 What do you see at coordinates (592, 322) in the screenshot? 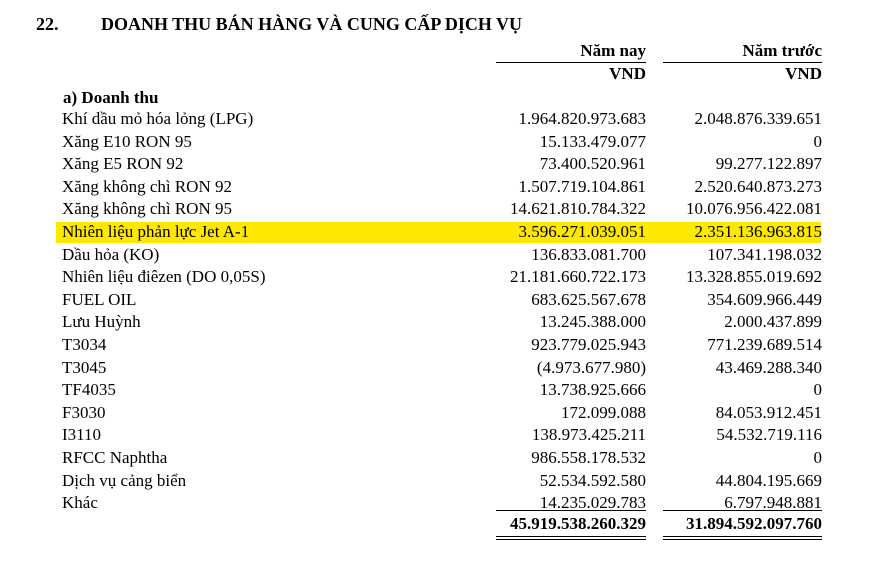
I see `row-value-current-year: 13.245.388.000` at bounding box center [592, 322].